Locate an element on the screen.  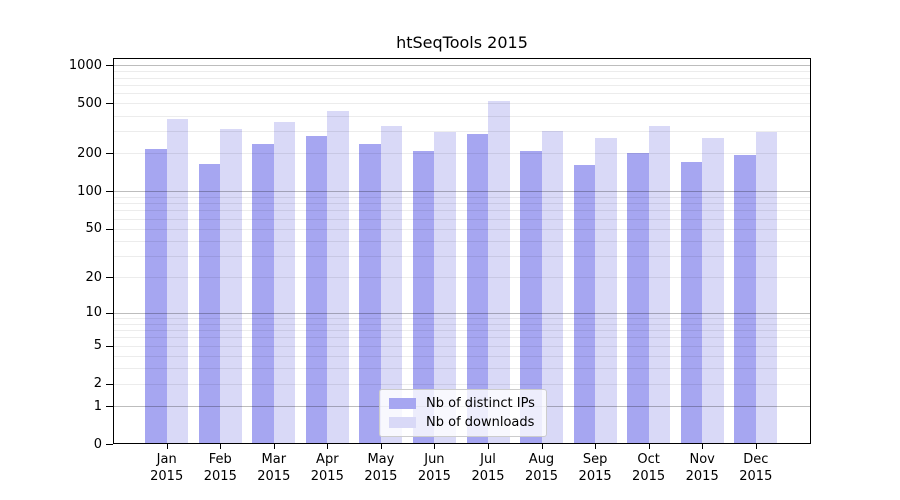
y-tick-label-1000: 1000 is located at coordinates (85, 65).